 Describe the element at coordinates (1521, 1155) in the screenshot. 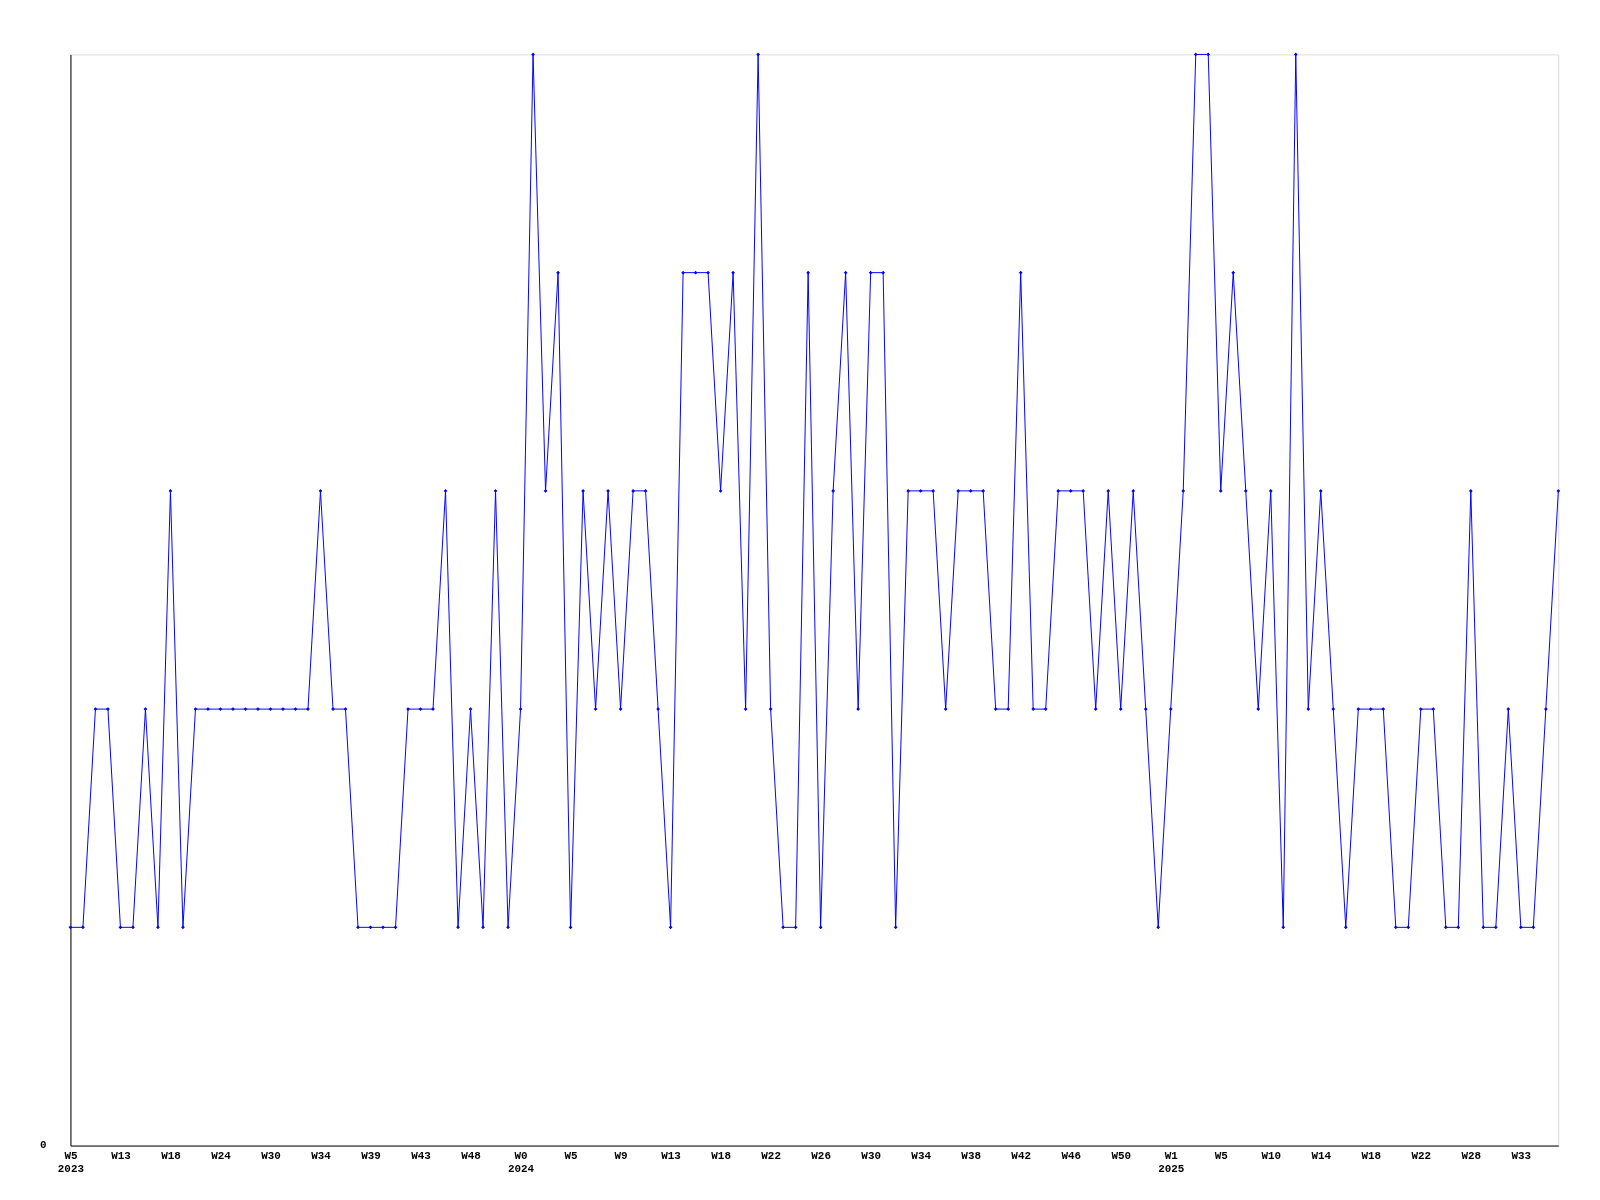

I see `x-tick-label: W33` at that location.